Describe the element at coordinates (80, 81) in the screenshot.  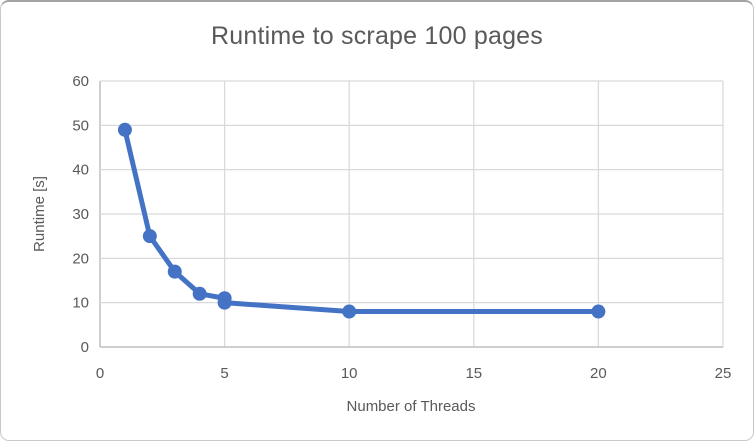
I see `y-tick-label: 60` at that location.